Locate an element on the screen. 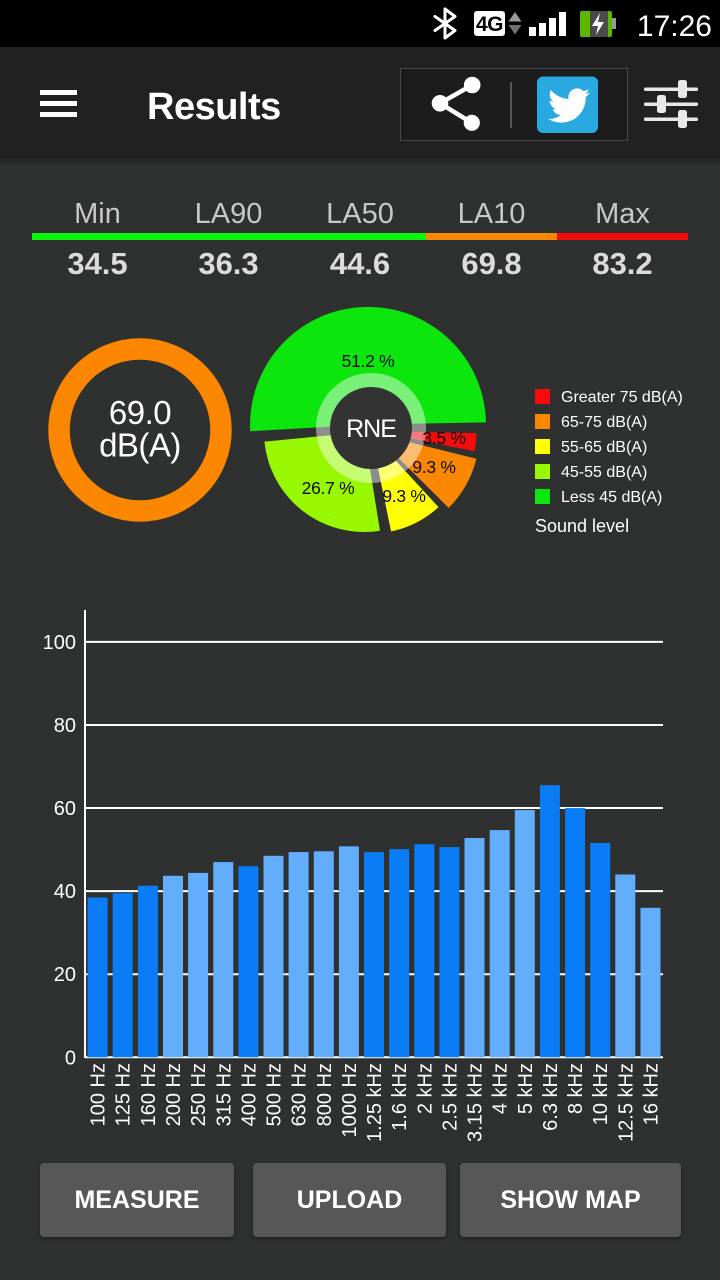 This screenshot has width=720, height=1280. svg-text: 51.2 % is located at coordinates (368, 361).